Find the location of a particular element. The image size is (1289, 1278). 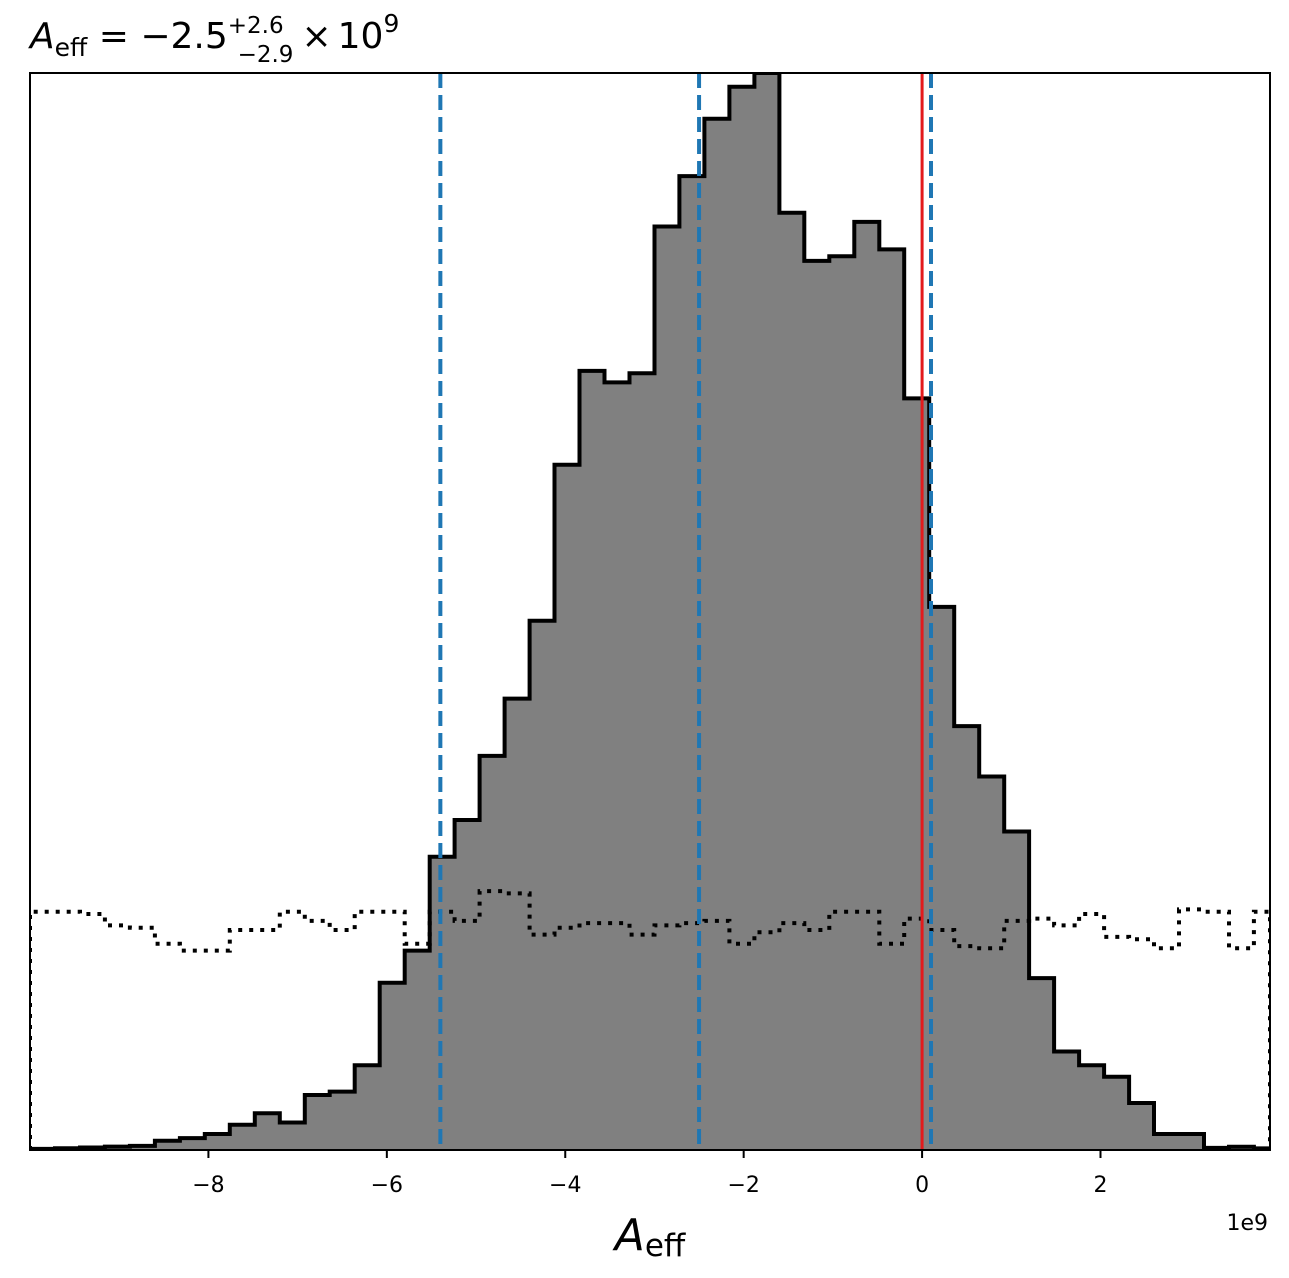

x-axis-label: Aeff is located at coordinates (649, 1237).